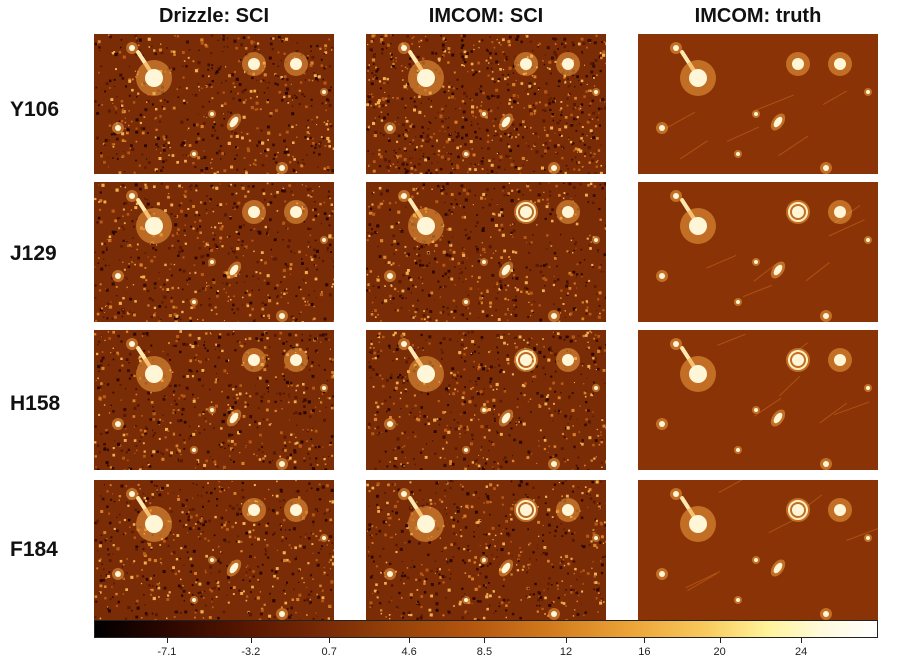  Describe the element at coordinates (719, 652) in the screenshot. I see `colorbar-tick-label: 20` at that location.